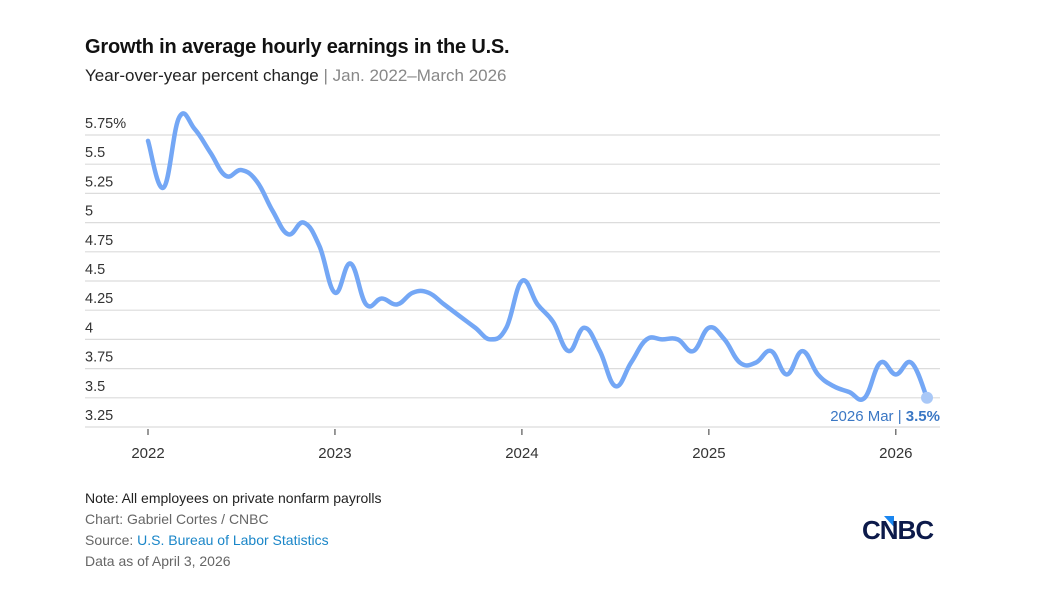  What do you see at coordinates (158, 561) in the screenshot?
I see `data-as-of: Data as of April 3, 2026` at bounding box center [158, 561].